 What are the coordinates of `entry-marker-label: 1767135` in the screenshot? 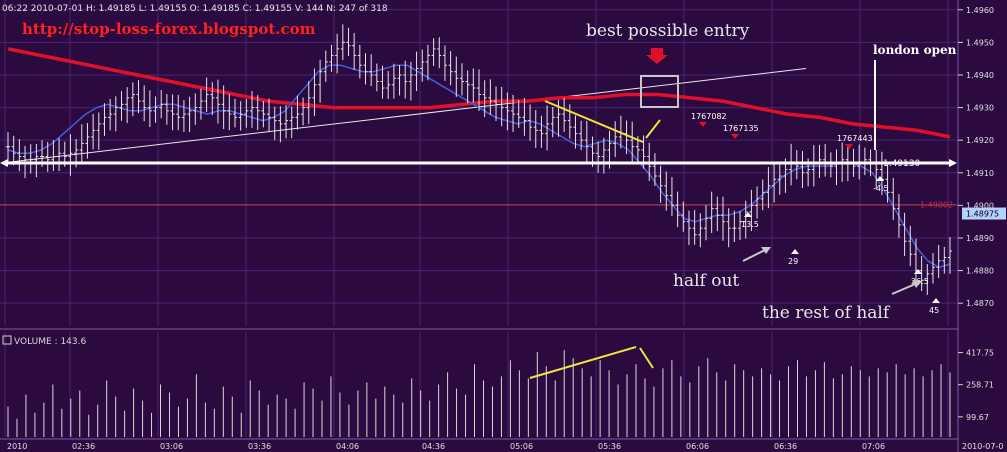 It's located at (741, 128).